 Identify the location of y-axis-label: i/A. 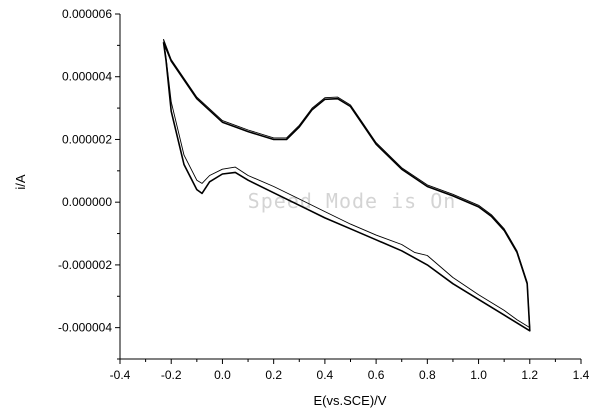
(20, 182).